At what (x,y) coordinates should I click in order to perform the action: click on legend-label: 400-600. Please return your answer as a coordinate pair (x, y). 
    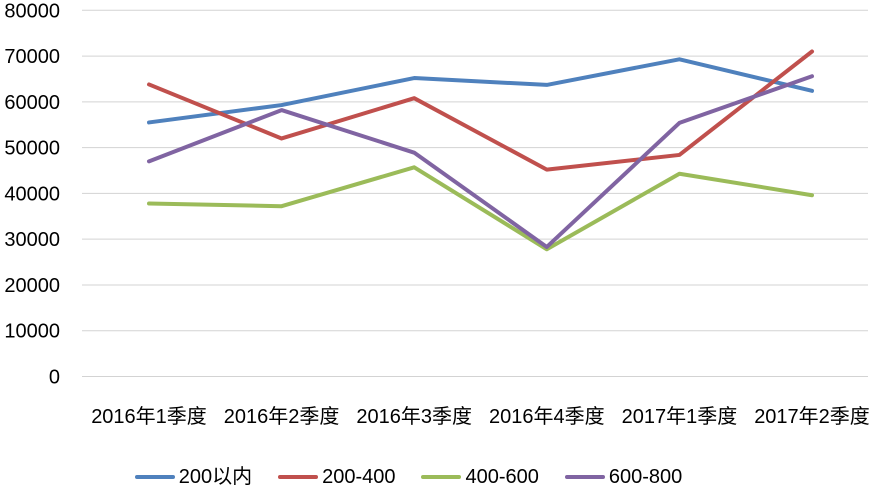
    Looking at the image, I should click on (502, 477).